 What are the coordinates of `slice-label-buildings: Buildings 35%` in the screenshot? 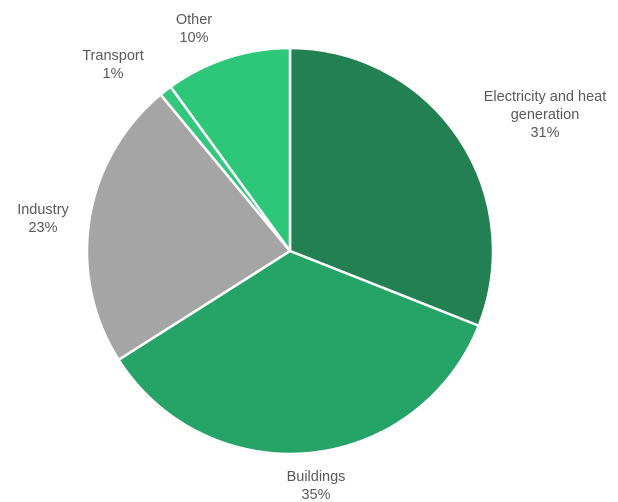 It's located at (316, 485).